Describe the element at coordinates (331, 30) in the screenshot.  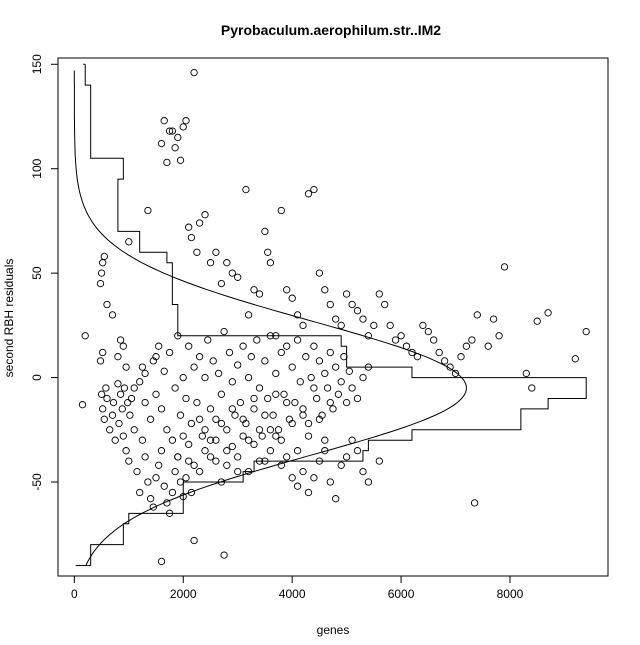
I see `chart-title: Pyrobaculum.aerophilum.str..IM2` at that location.